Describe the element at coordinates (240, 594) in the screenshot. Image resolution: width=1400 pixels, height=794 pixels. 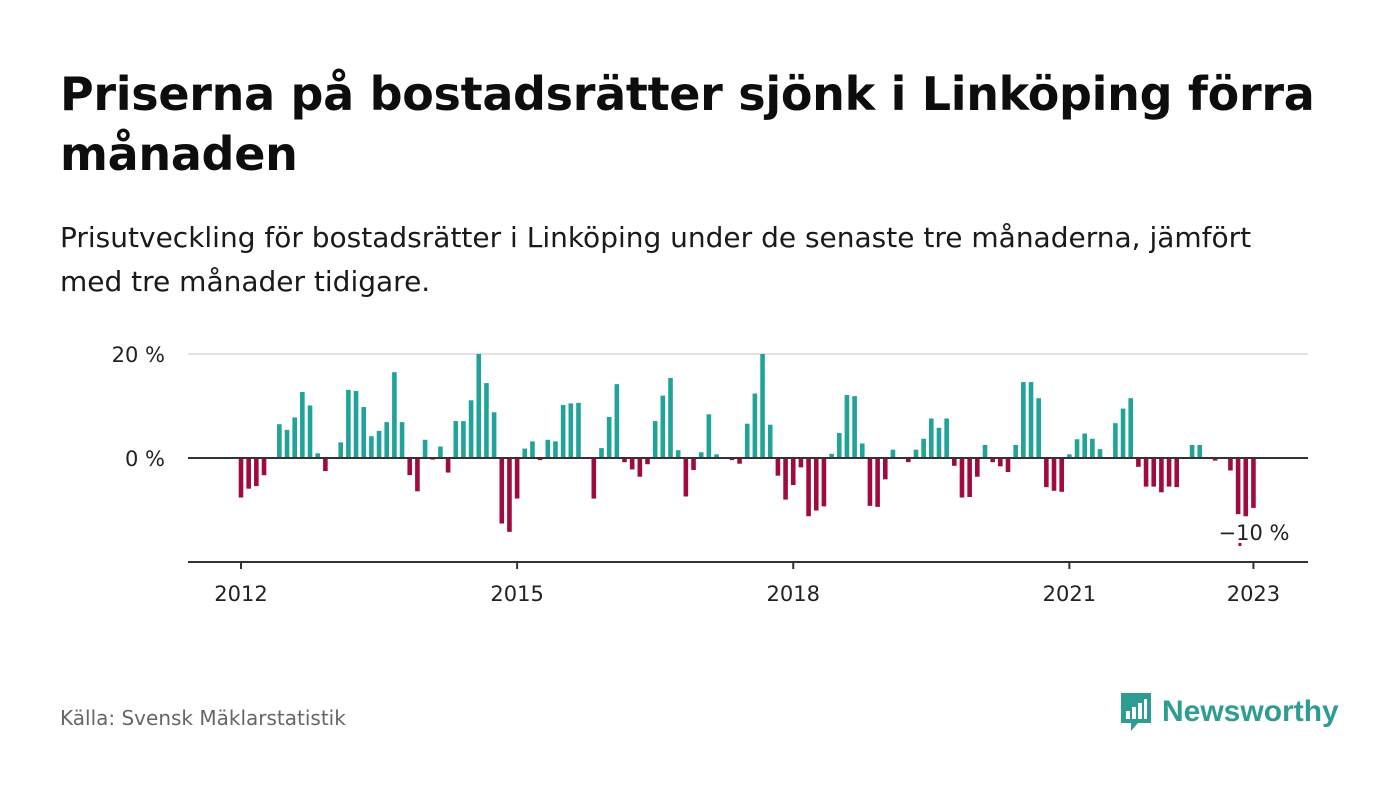
I see `x-tick-label: 2012` at that location.